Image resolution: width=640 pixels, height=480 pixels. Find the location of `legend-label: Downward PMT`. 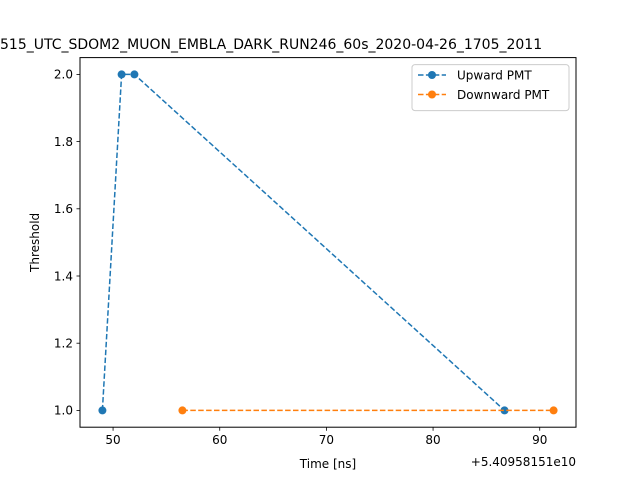

legend-label: Downward PMT is located at coordinates (503, 95).